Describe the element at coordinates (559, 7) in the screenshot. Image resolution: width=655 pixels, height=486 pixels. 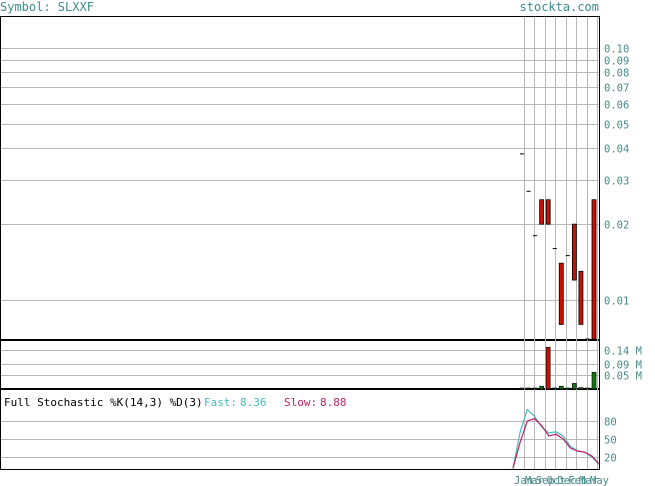
I see `site-label: stockta.com` at that location.